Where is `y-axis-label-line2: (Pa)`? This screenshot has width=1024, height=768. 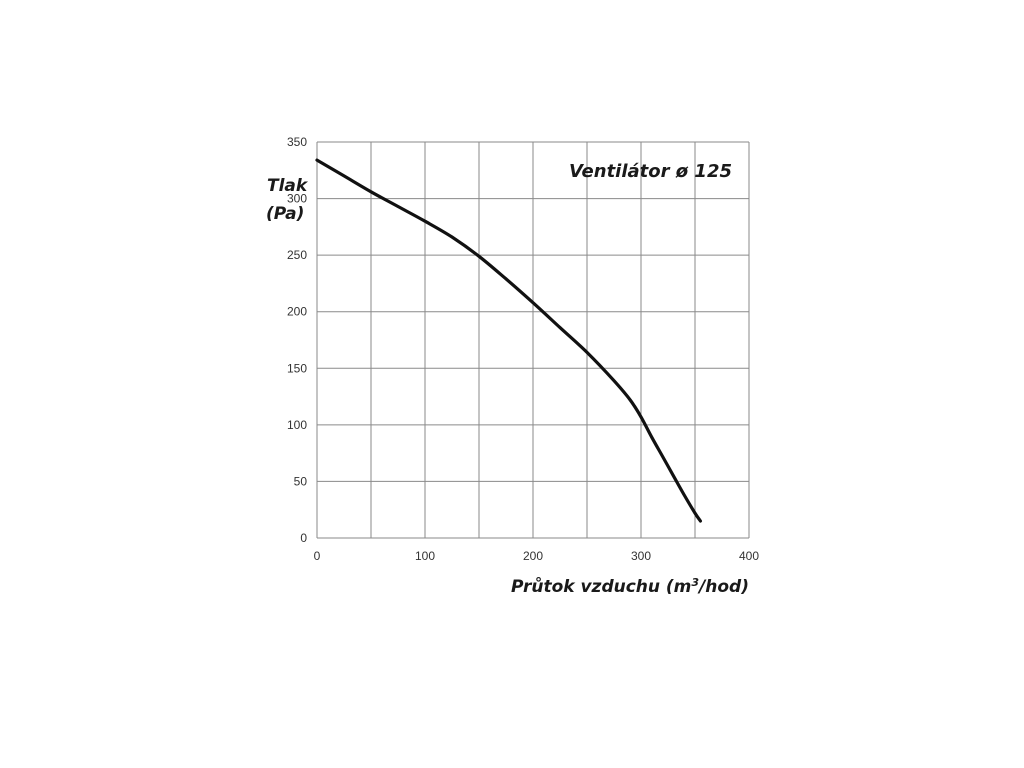 y-axis-label-line2: (Pa) is located at coordinates (285, 214).